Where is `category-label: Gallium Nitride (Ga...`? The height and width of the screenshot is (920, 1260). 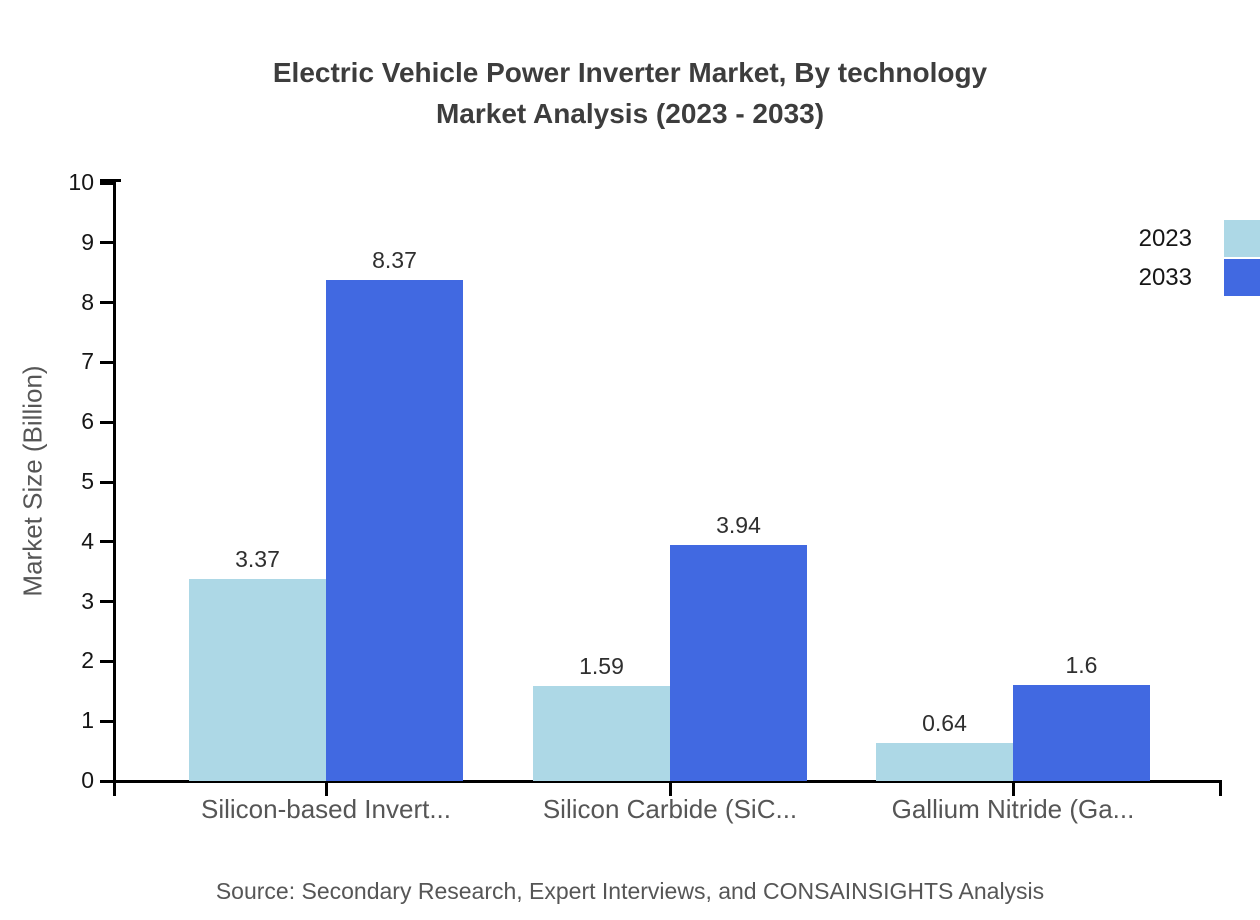
category-label: Gallium Nitride (Ga... is located at coordinates (1013, 809).